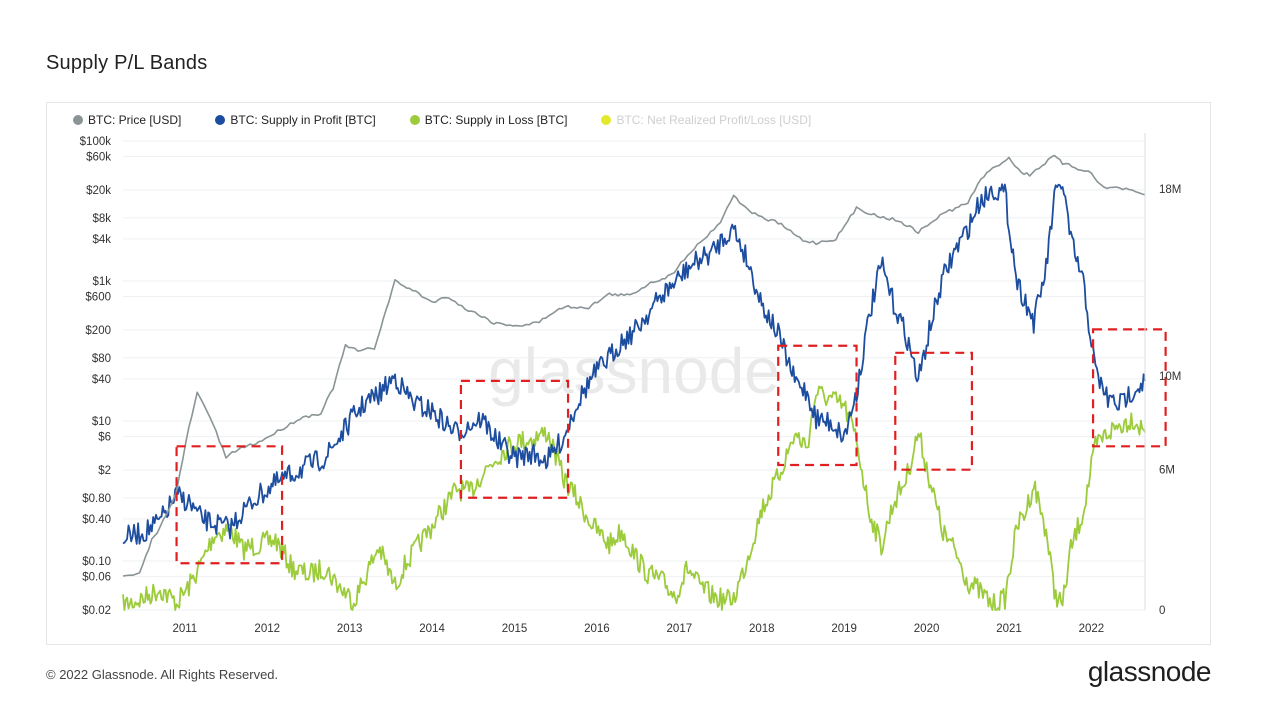 The width and height of the screenshot is (1283, 720). I want to click on y-left-tick-label: $10, so click(101, 422).